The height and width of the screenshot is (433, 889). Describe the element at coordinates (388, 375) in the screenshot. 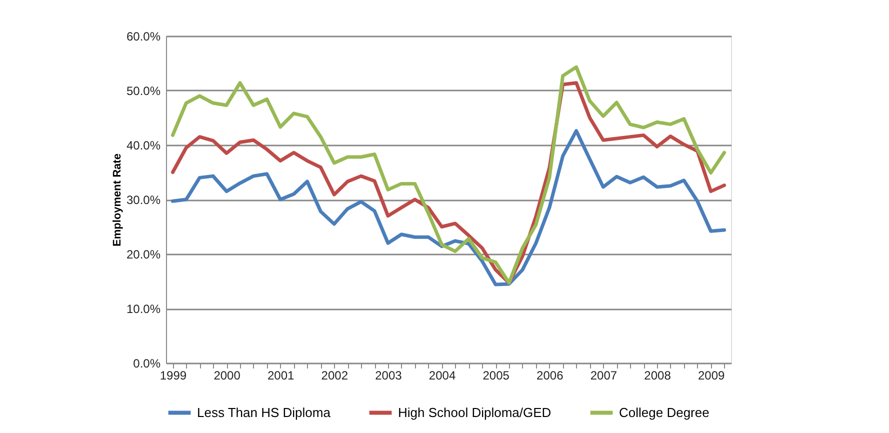

I see `x-tick-label: 2003` at that location.